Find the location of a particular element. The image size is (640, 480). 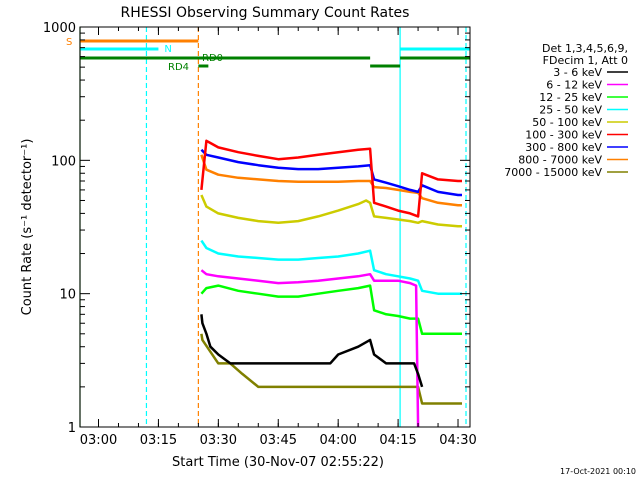

legend-entry-label: 800 - 7000 keV is located at coordinates (560, 160).